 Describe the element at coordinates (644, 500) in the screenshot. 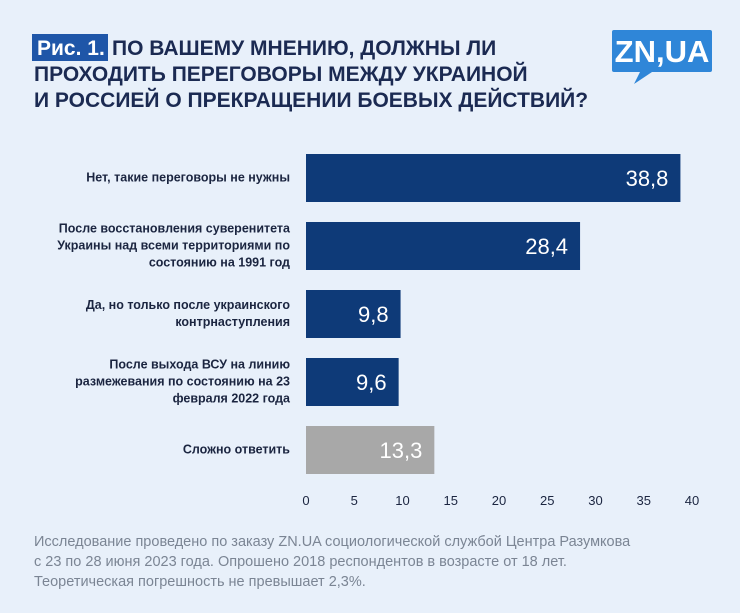

I see `x-tick-label: 35` at that location.